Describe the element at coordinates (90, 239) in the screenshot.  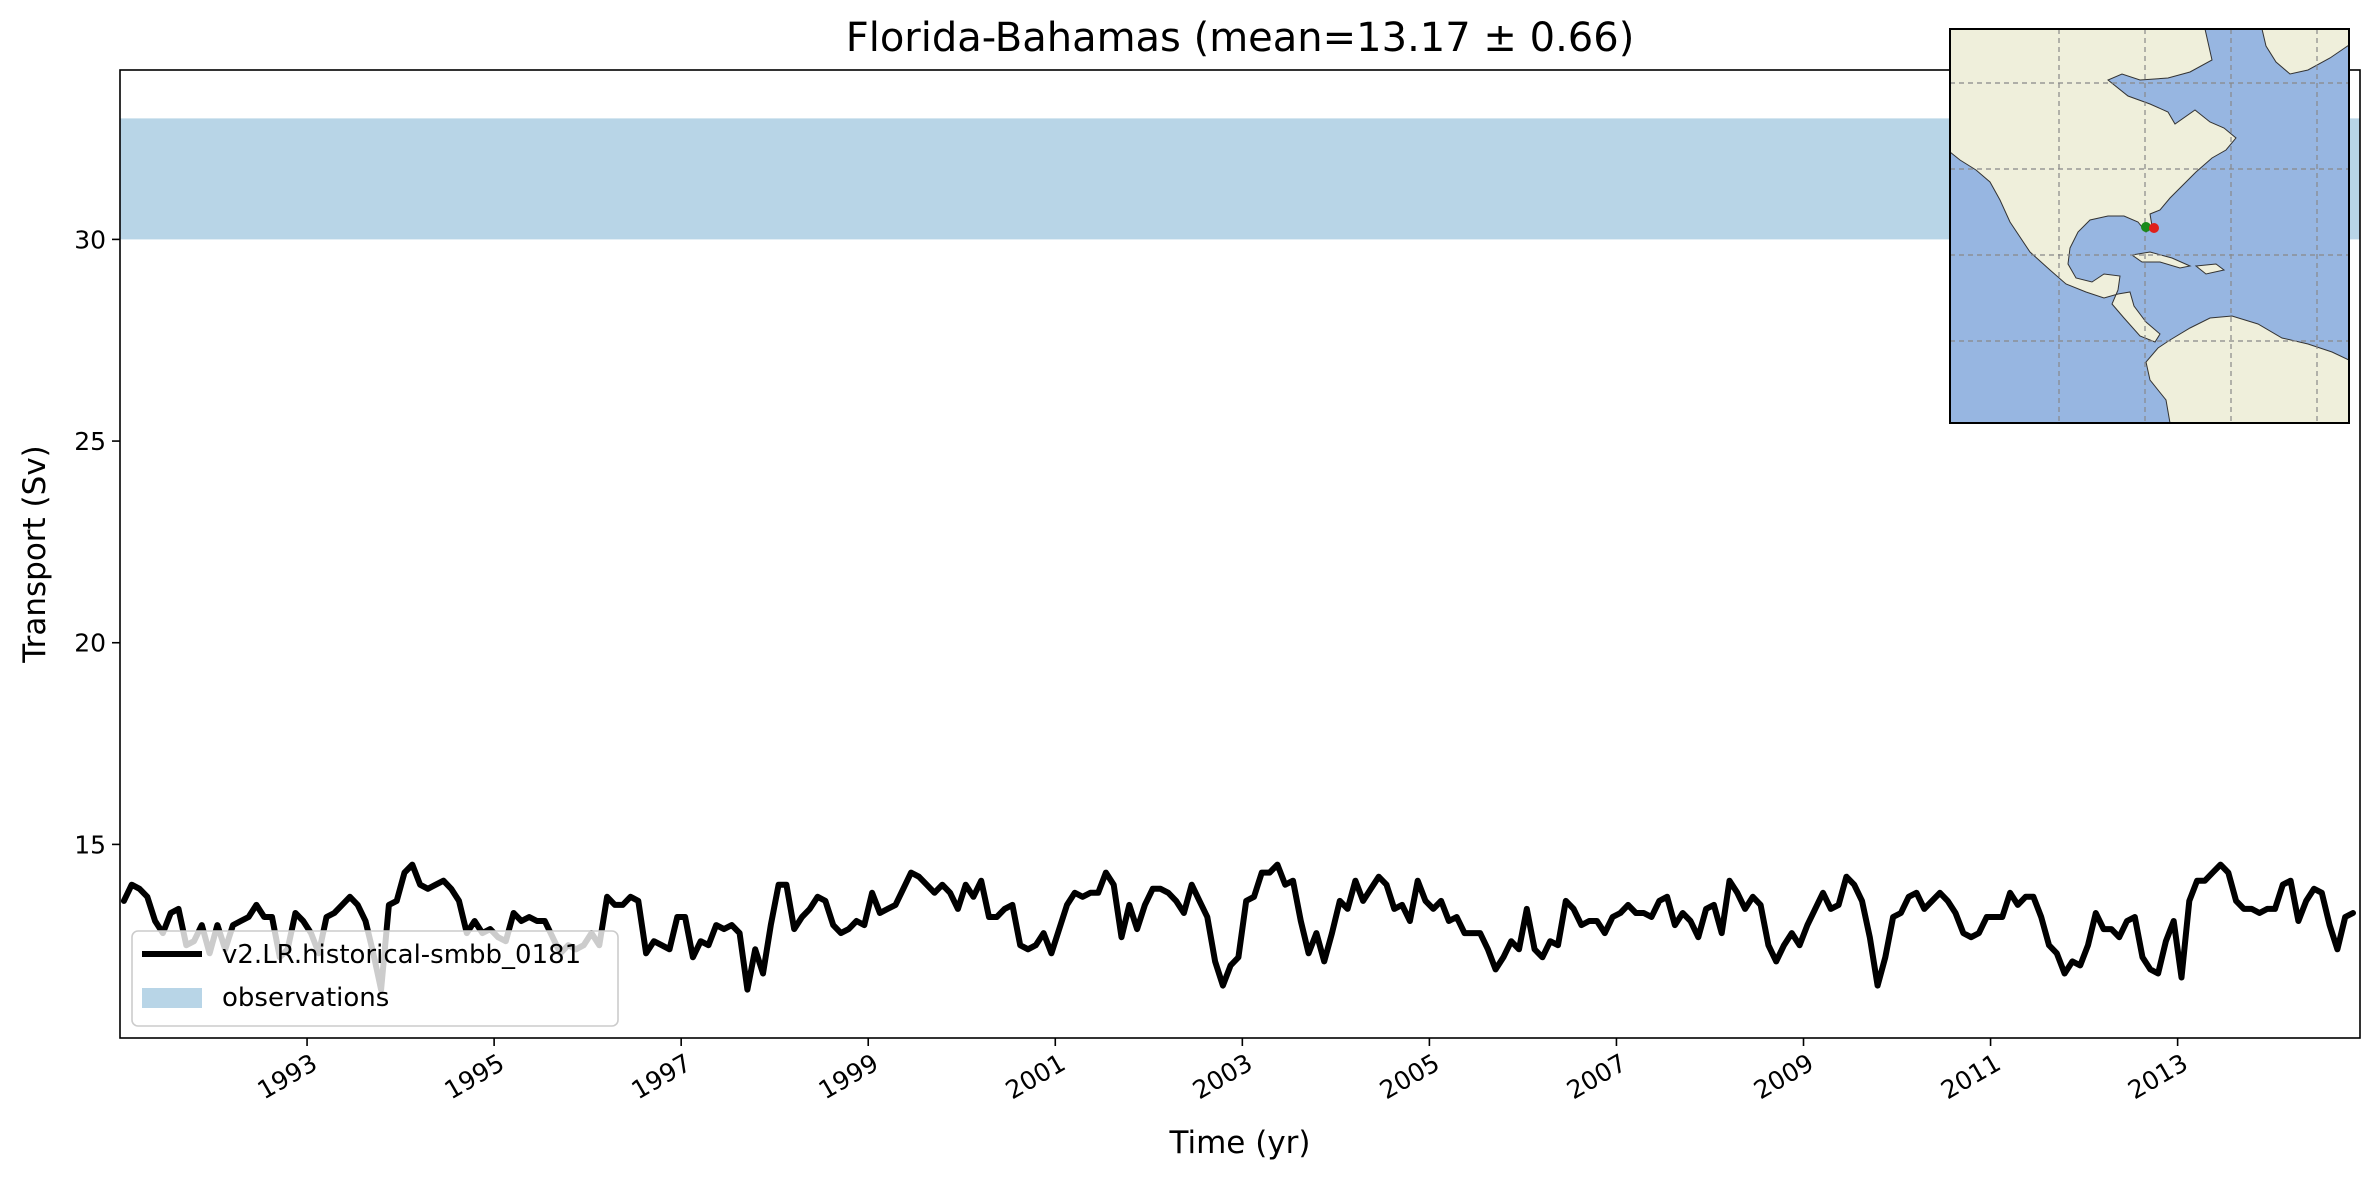
I see `y-tick-label-30: 30` at that location.